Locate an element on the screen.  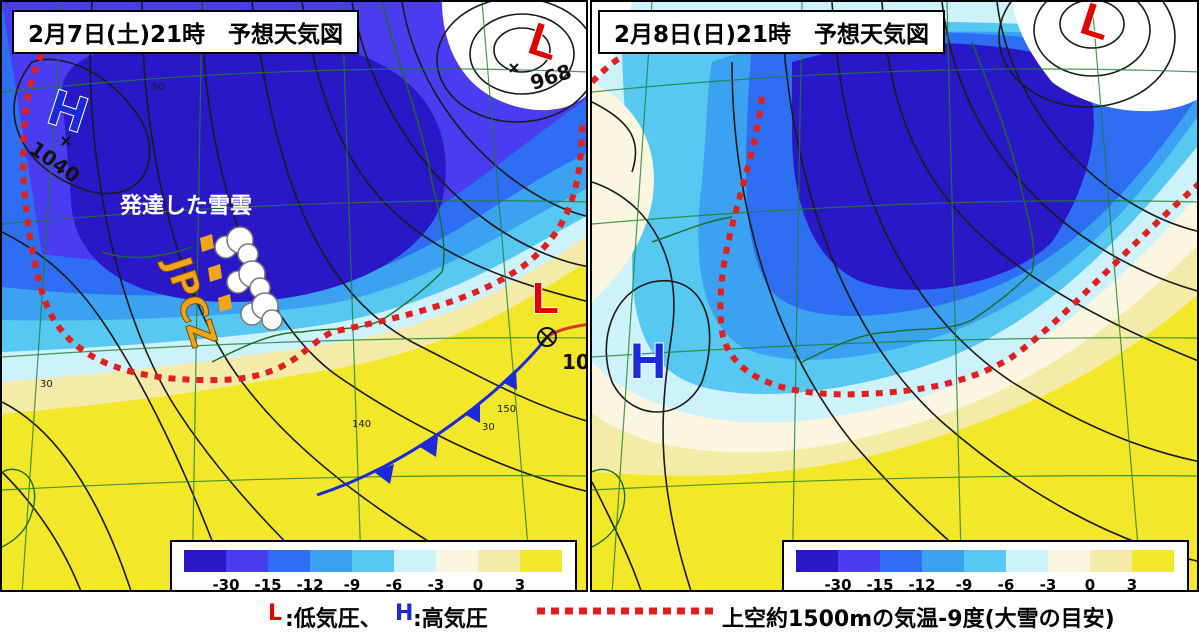
legend-label-feb7-5: -3 is located at coordinates (436, 584).